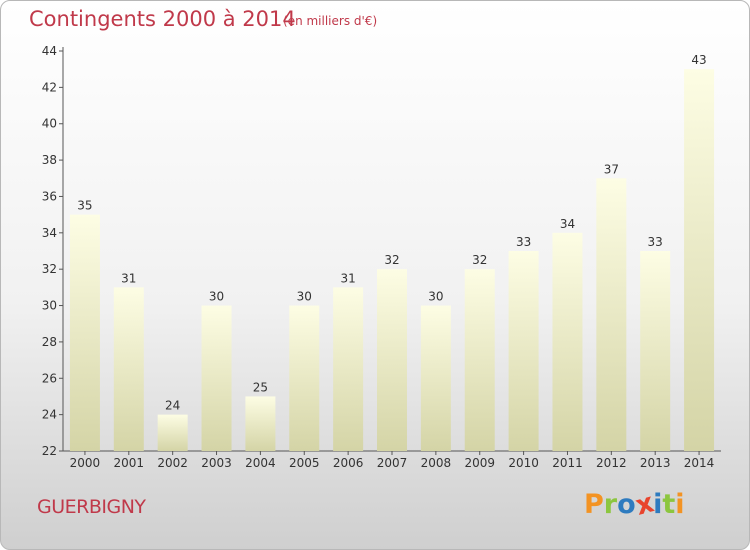 The height and width of the screenshot is (550, 750). Describe the element at coordinates (49, 51) in the screenshot. I see `y-tick-label: 44` at that location.